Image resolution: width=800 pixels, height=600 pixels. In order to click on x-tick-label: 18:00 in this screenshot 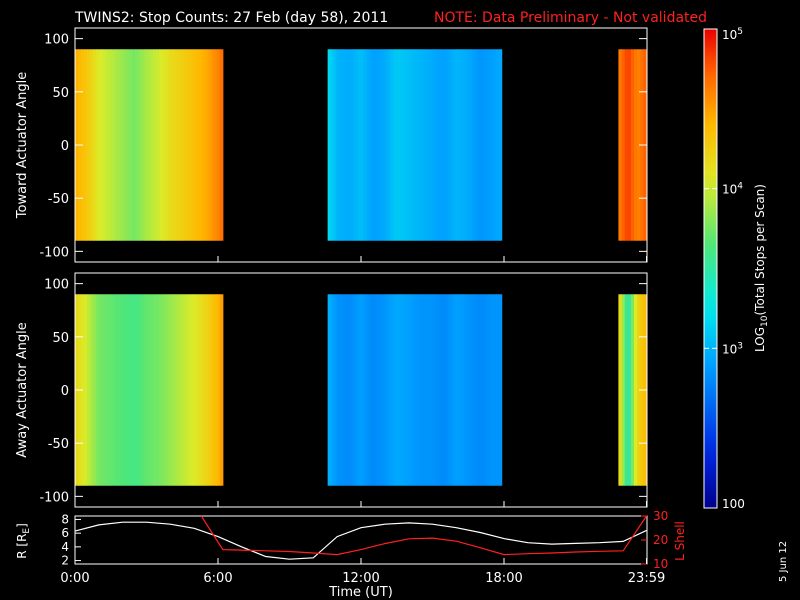, I will do `click(503, 578)`.